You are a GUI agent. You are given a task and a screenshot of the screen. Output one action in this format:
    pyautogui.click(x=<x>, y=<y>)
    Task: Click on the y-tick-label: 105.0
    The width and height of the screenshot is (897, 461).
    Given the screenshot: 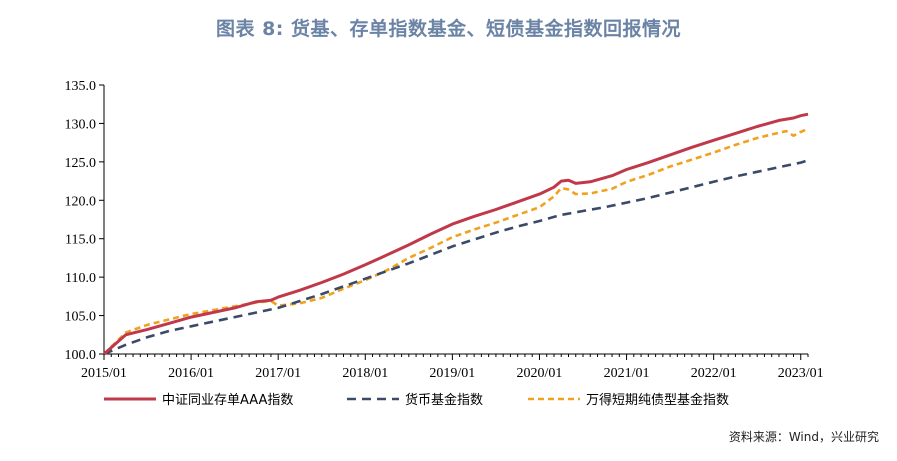 What is the action you would take?
    pyautogui.click(x=81, y=317)
    